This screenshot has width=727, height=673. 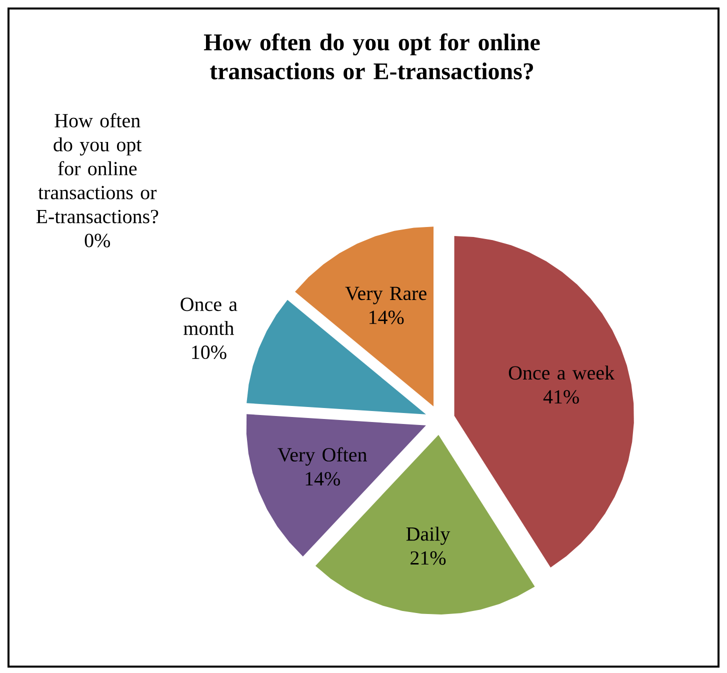 What do you see at coordinates (209, 317) in the screenshot?
I see `slice-label: Once a month` at bounding box center [209, 317].